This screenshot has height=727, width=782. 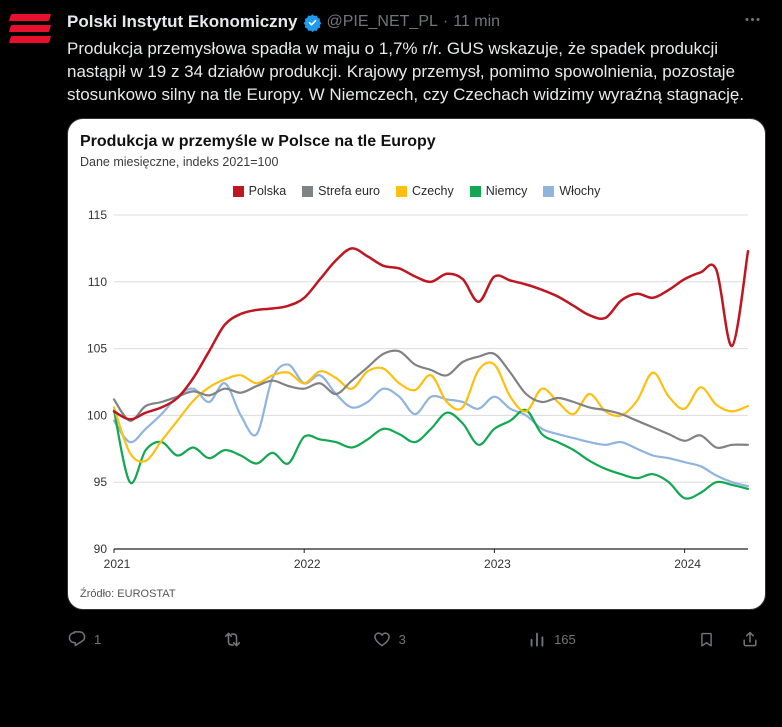 I want to click on more-icon, so click(x=752, y=19).